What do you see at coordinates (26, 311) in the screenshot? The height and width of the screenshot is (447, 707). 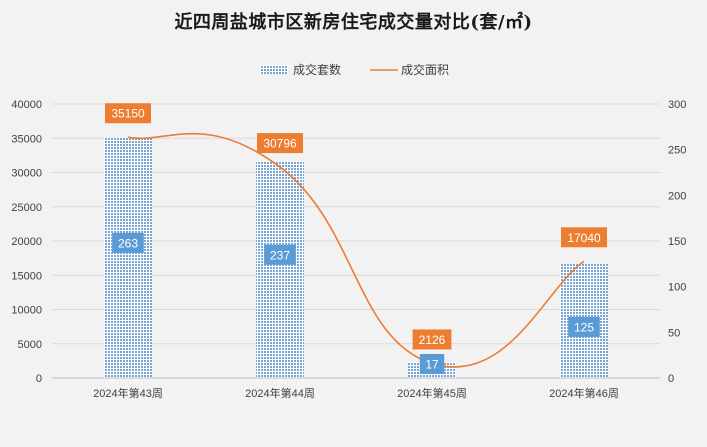 I see `y-left-tick-label: 10000` at bounding box center [26, 311].